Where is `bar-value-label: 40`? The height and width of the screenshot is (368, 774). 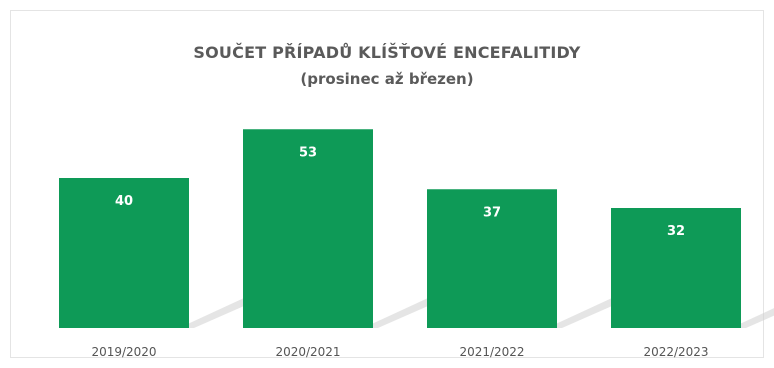 bar-value-label: 40 is located at coordinates (124, 201).